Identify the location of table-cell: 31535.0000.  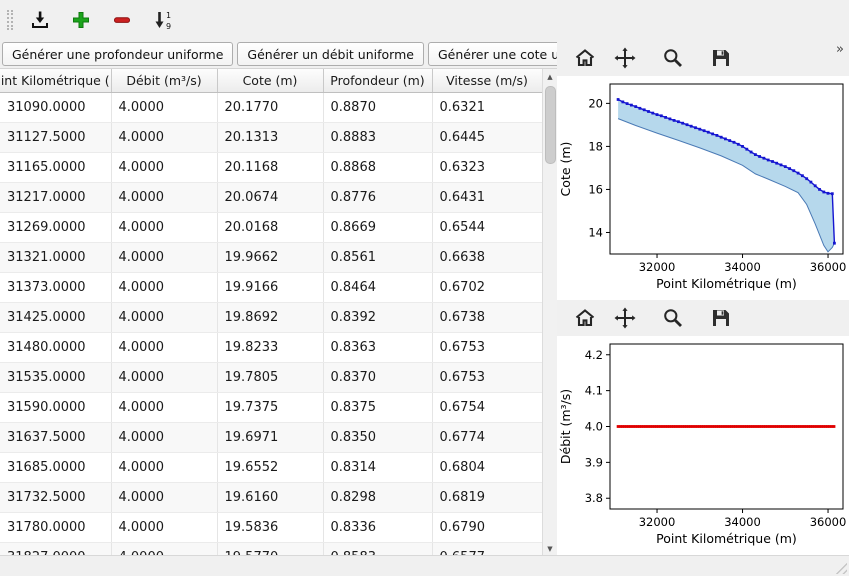
(56, 377).